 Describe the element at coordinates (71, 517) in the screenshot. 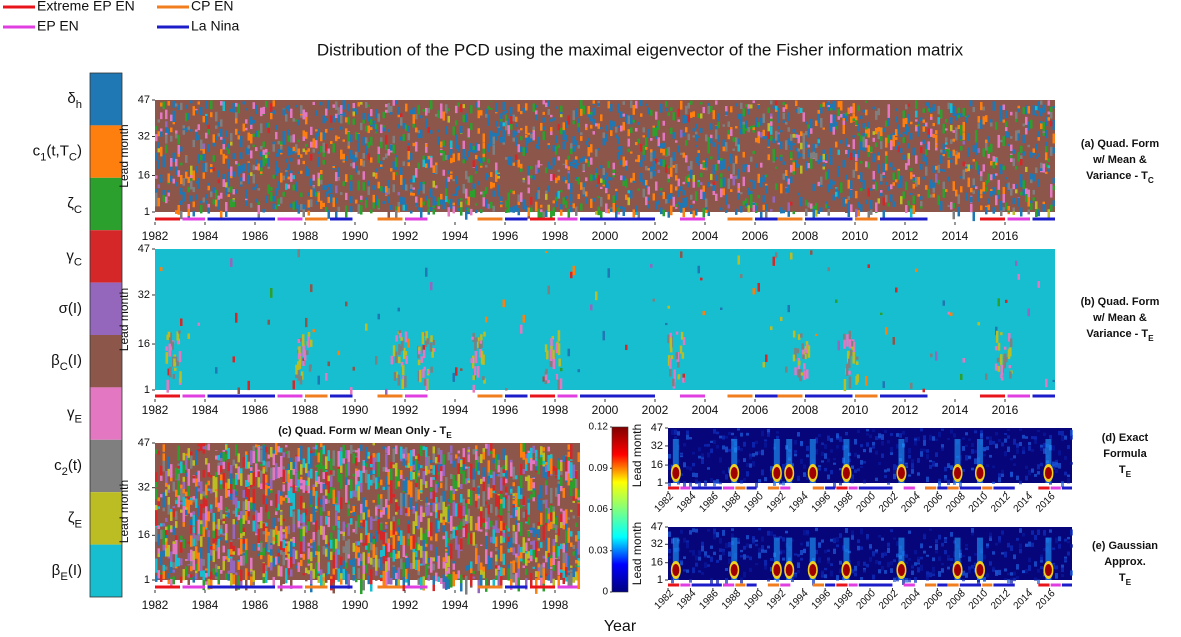

I see `text-part: ζ` at that location.